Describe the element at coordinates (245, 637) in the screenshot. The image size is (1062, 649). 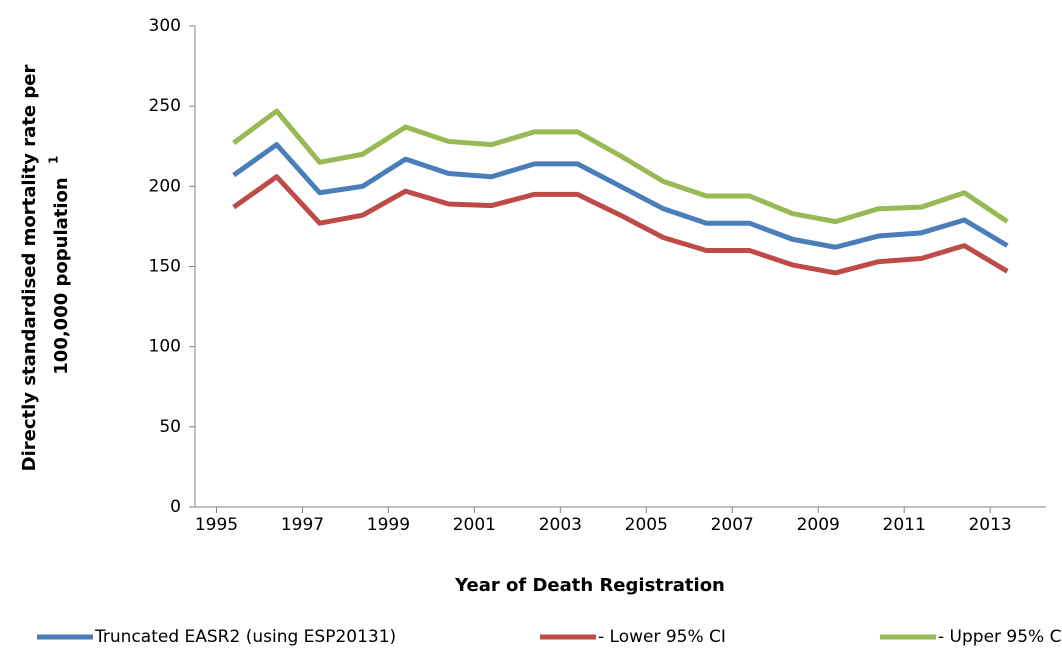
I see `legend-label: Truncated EASR2 (using ESP20131)` at that location.